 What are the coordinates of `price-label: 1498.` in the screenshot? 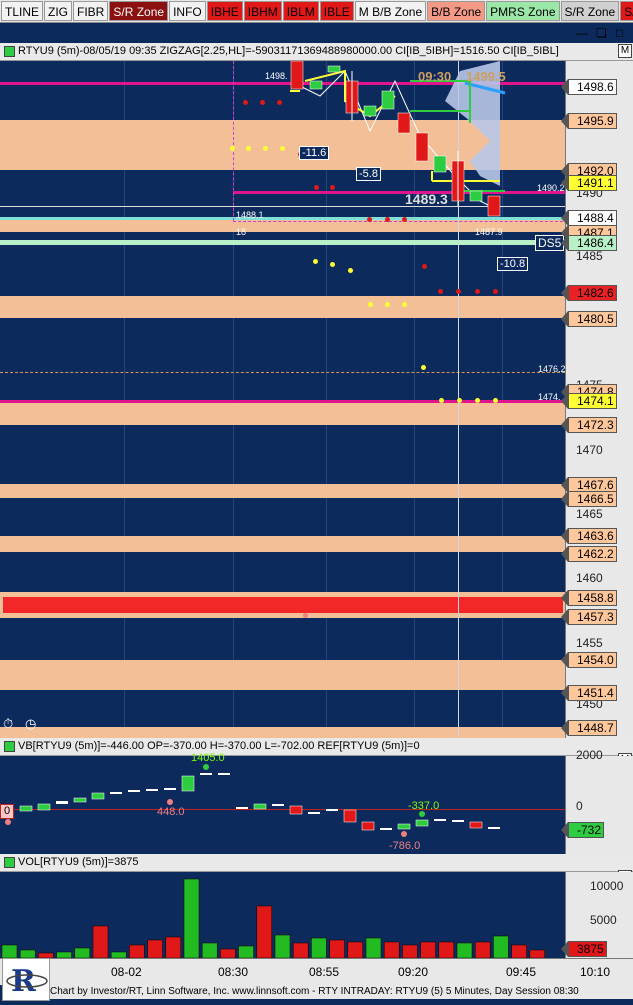 It's located at (276, 76).